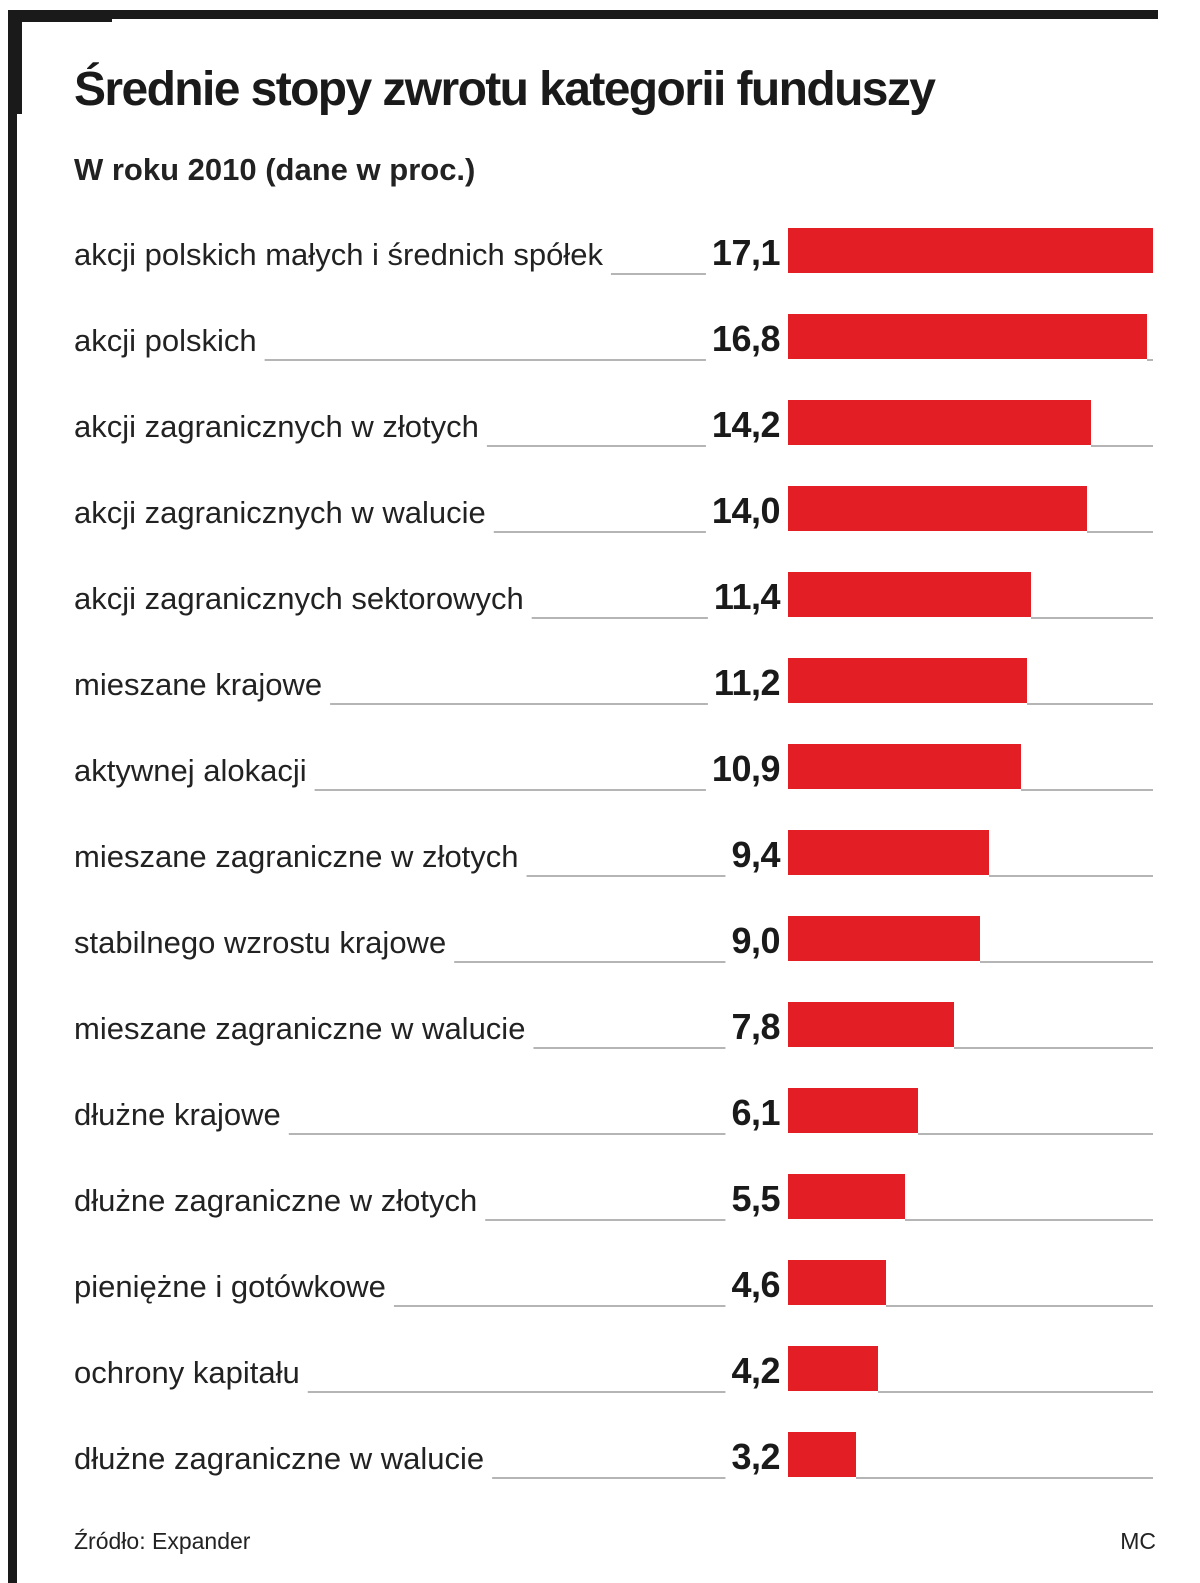 This screenshot has height=1583, width=1200. What do you see at coordinates (299, 598) in the screenshot?
I see `category-label: akcji zagranicznych sektorowych` at bounding box center [299, 598].